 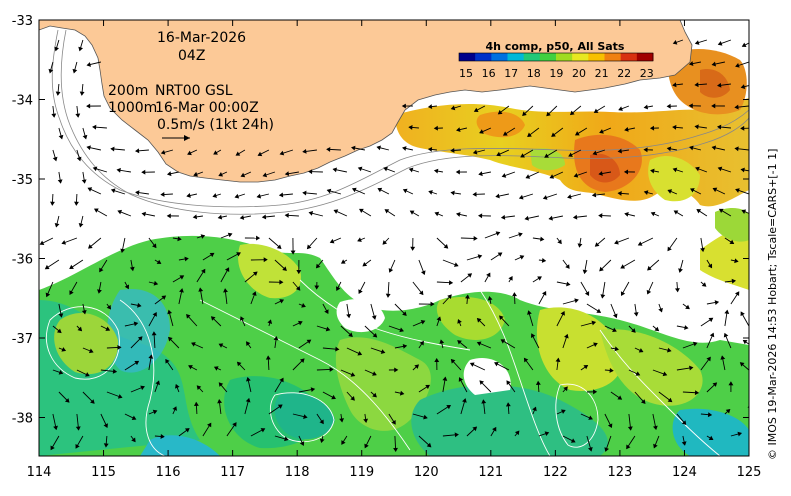 What do you see at coordinates (490, 472) in the screenshot?
I see `lon-tick-label: 121` at bounding box center [490, 472].